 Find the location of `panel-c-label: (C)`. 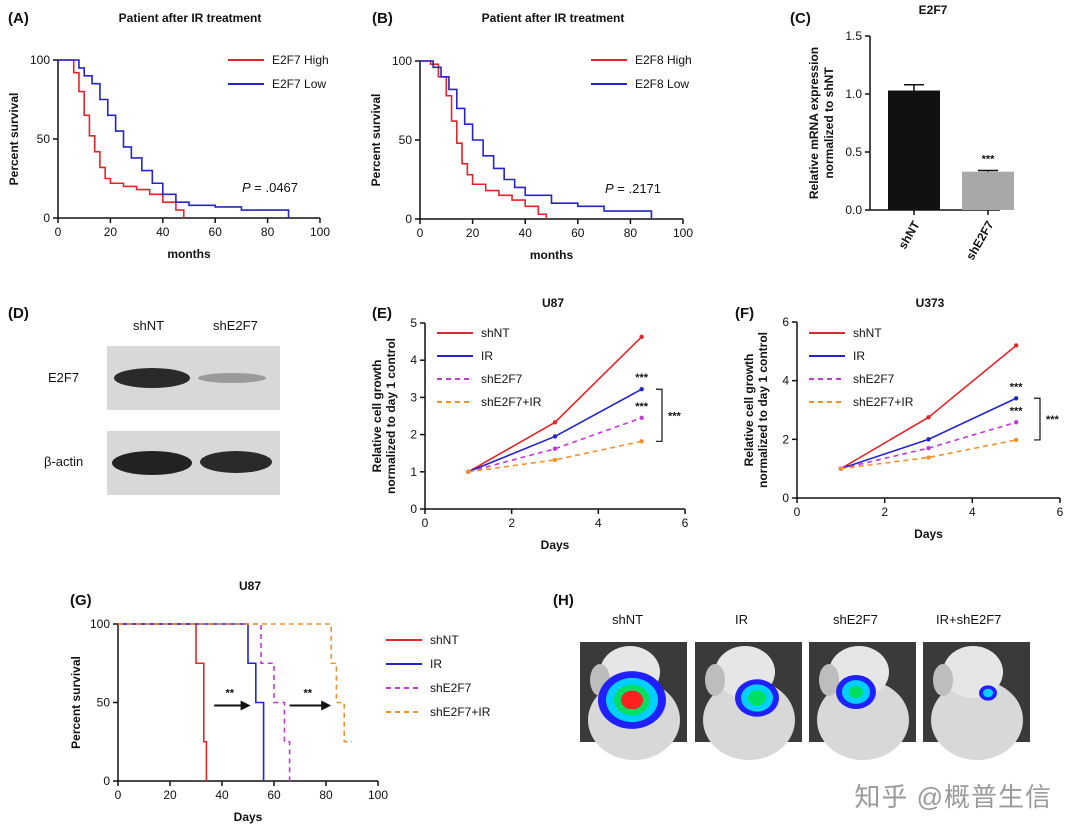

panel-c-label: (C) is located at coordinates (800, 18).